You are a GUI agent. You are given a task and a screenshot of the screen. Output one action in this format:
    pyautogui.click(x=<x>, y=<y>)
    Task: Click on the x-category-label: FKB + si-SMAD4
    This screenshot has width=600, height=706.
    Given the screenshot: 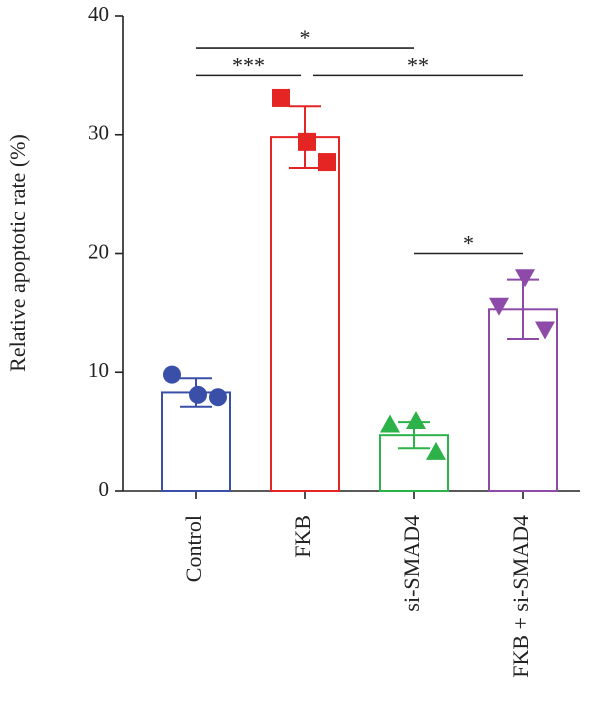 What is the action you would take?
    pyautogui.click(x=520, y=596)
    